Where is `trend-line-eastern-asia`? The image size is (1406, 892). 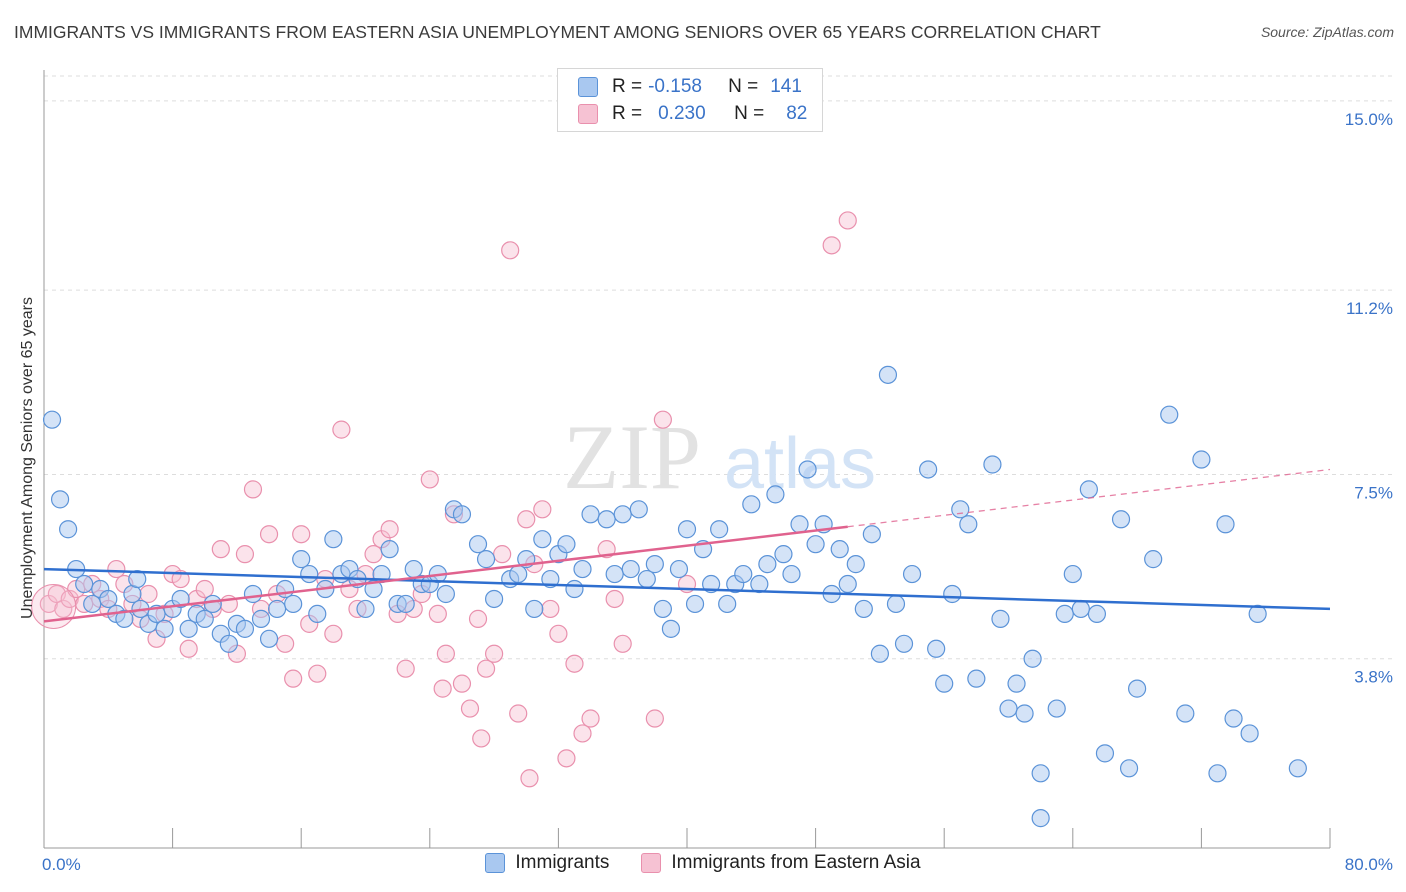
trend-line-eastern-asia is located at coordinates (445, 574).